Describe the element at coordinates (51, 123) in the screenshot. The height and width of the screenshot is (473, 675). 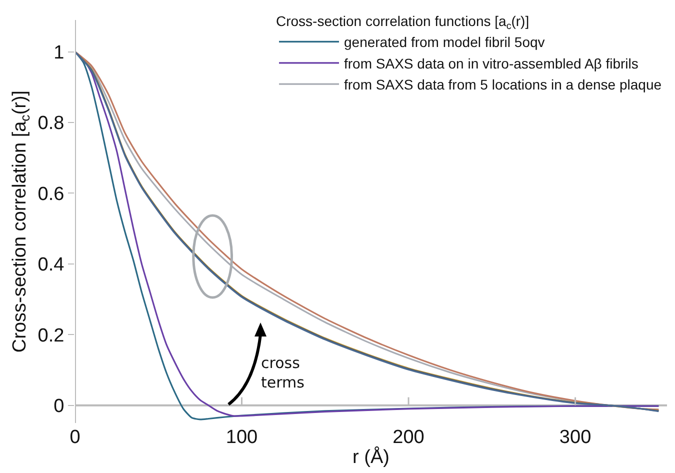
I see `y-tick-label: 0.8` at that location.